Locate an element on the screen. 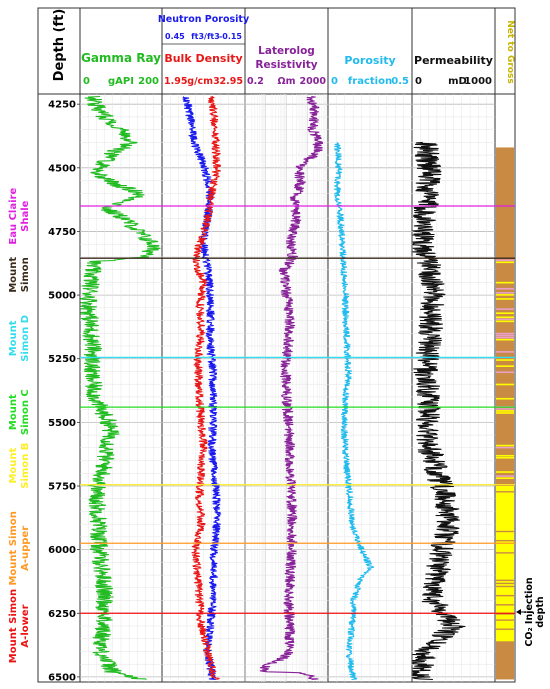  formation-label: Mount Simon C is located at coordinates (19, 412).